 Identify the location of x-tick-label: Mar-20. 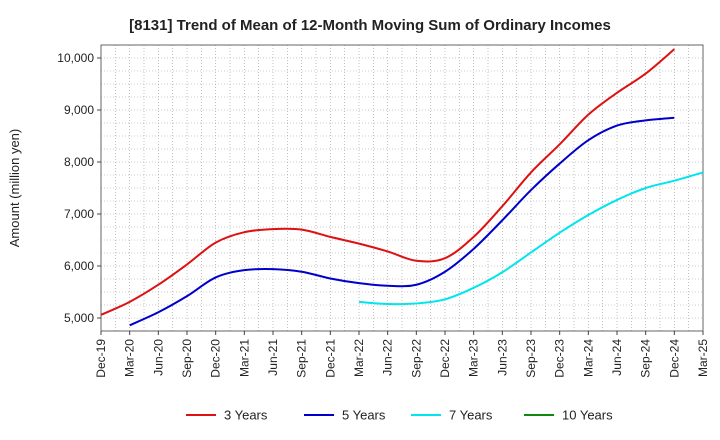
(130, 358).